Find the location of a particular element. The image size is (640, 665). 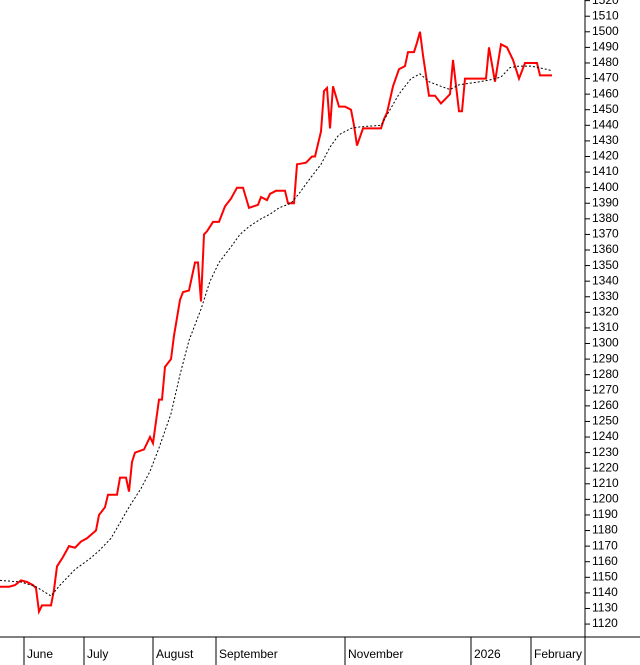

y-tick-label: 1140 is located at coordinates (605, 592).